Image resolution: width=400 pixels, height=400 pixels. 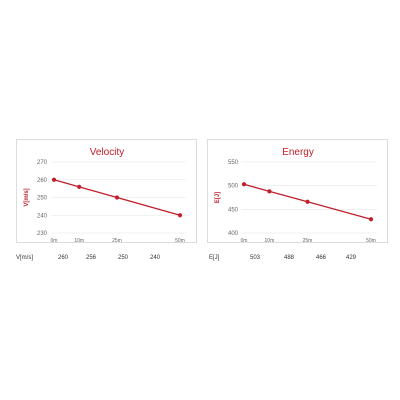 What do you see at coordinates (298, 152) in the screenshot?
I see `energy-chart-title: Energy` at bounding box center [298, 152].